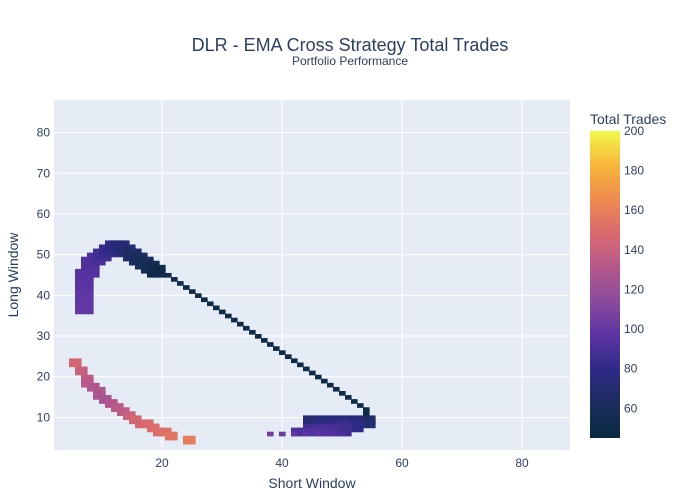 This screenshot has width=700, height=500. Describe the element at coordinates (634, 289) in the screenshot. I see `colorbar-tick-label: 120` at that location.